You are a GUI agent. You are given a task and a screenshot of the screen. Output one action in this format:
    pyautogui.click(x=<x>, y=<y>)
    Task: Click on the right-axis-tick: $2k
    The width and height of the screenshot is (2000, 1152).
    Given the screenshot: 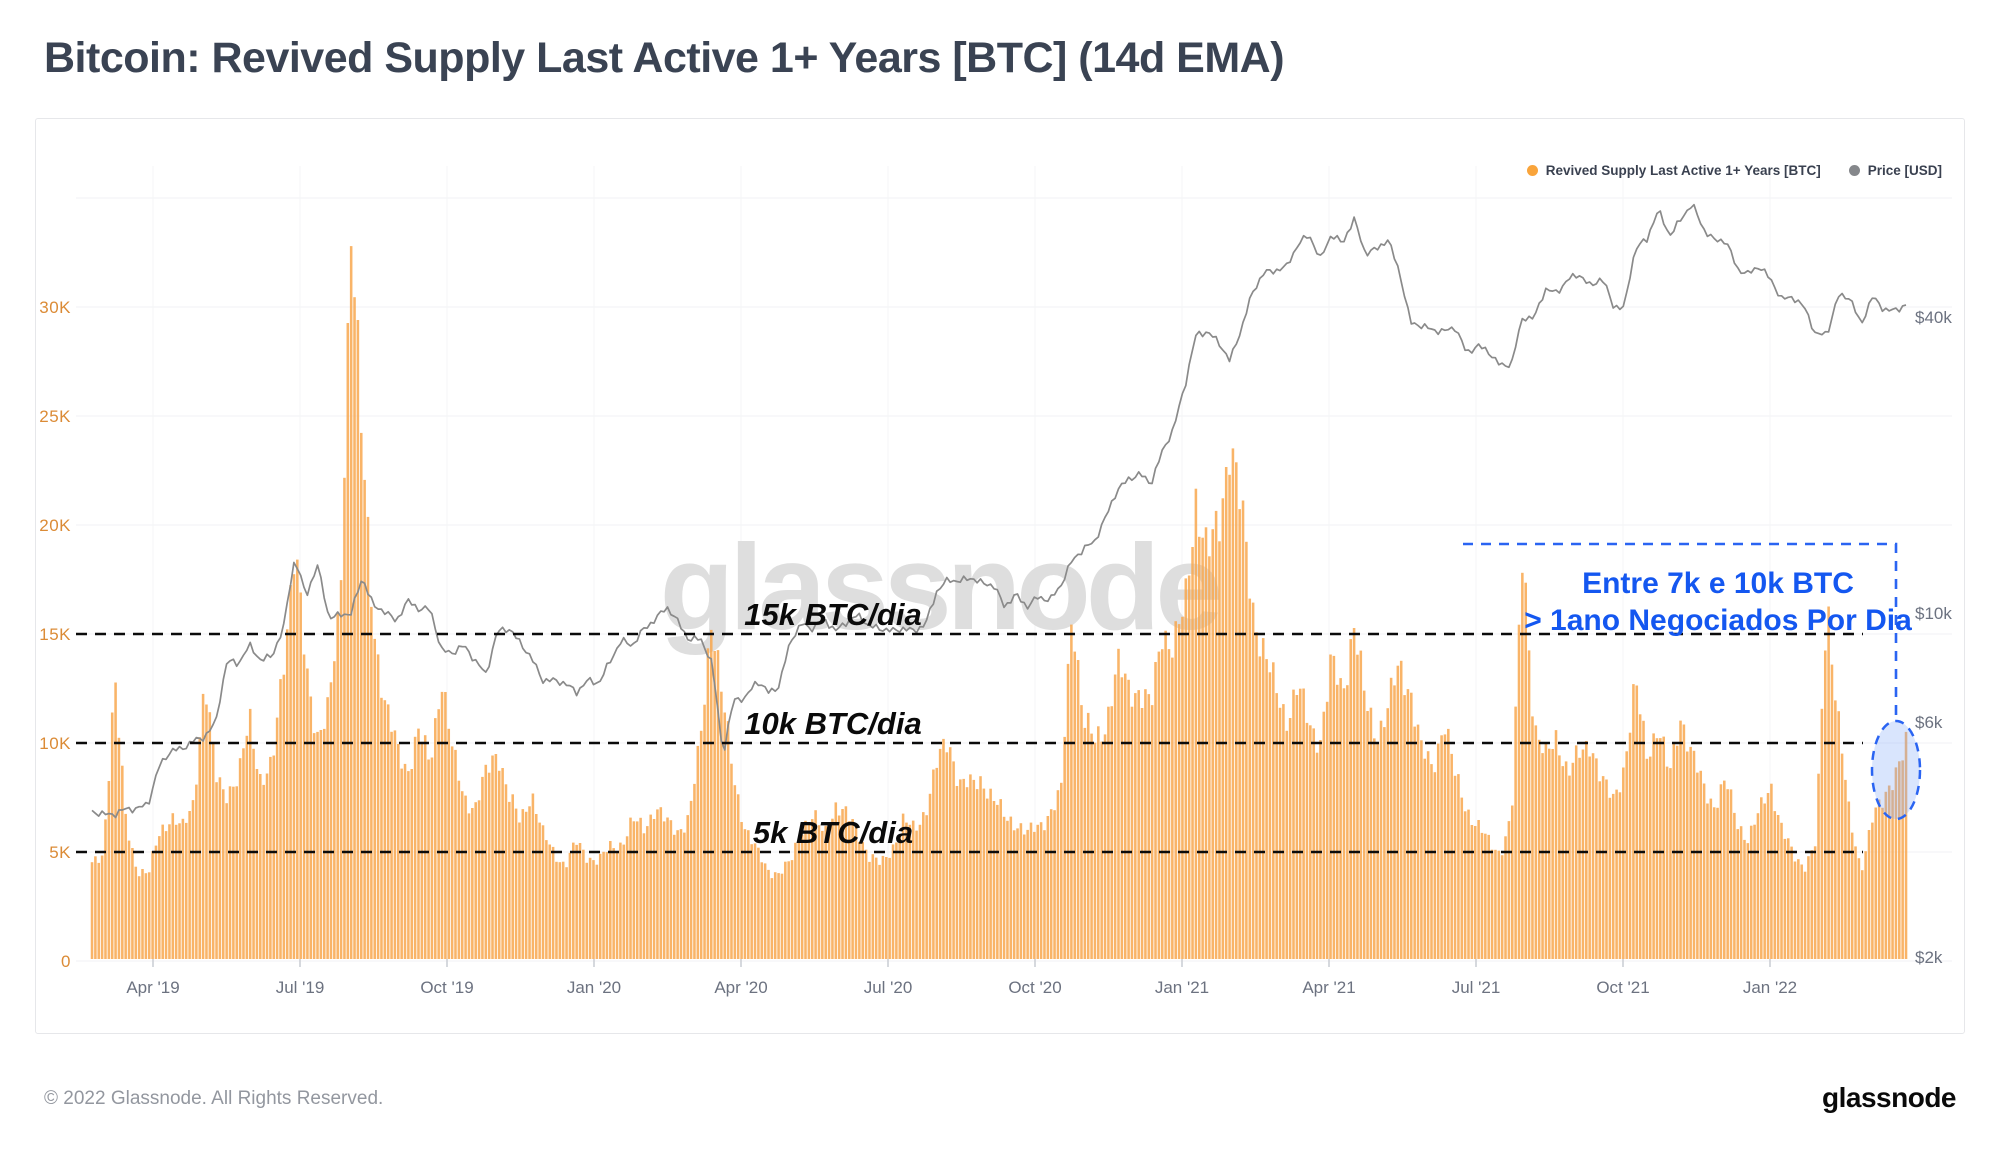 What is the action you would take?
    pyautogui.click(x=1929, y=957)
    